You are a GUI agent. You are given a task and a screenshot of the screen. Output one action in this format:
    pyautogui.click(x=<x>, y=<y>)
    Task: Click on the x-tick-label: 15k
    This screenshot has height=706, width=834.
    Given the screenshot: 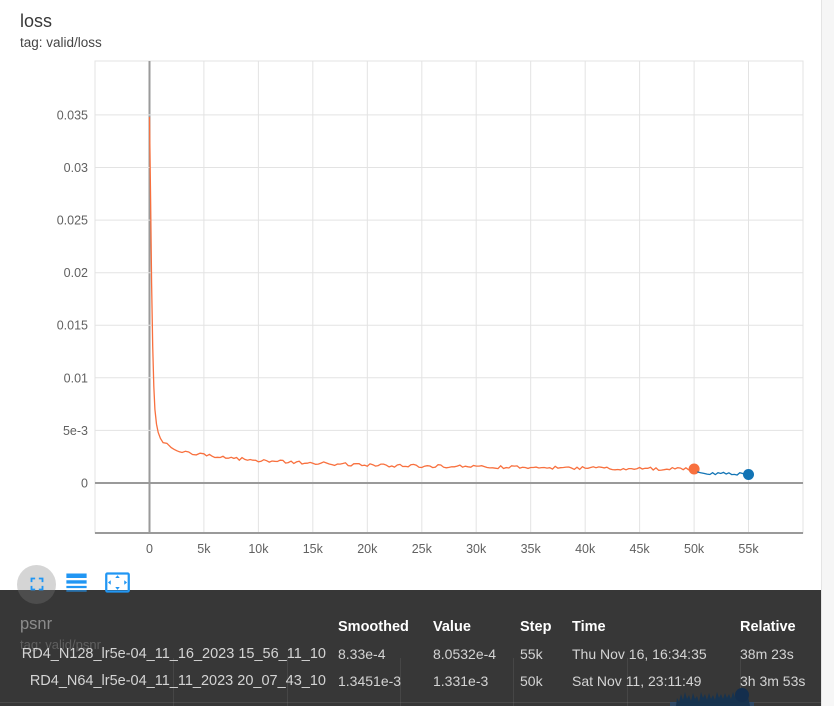 What is the action you would take?
    pyautogui.click(x=313, y=549)
    